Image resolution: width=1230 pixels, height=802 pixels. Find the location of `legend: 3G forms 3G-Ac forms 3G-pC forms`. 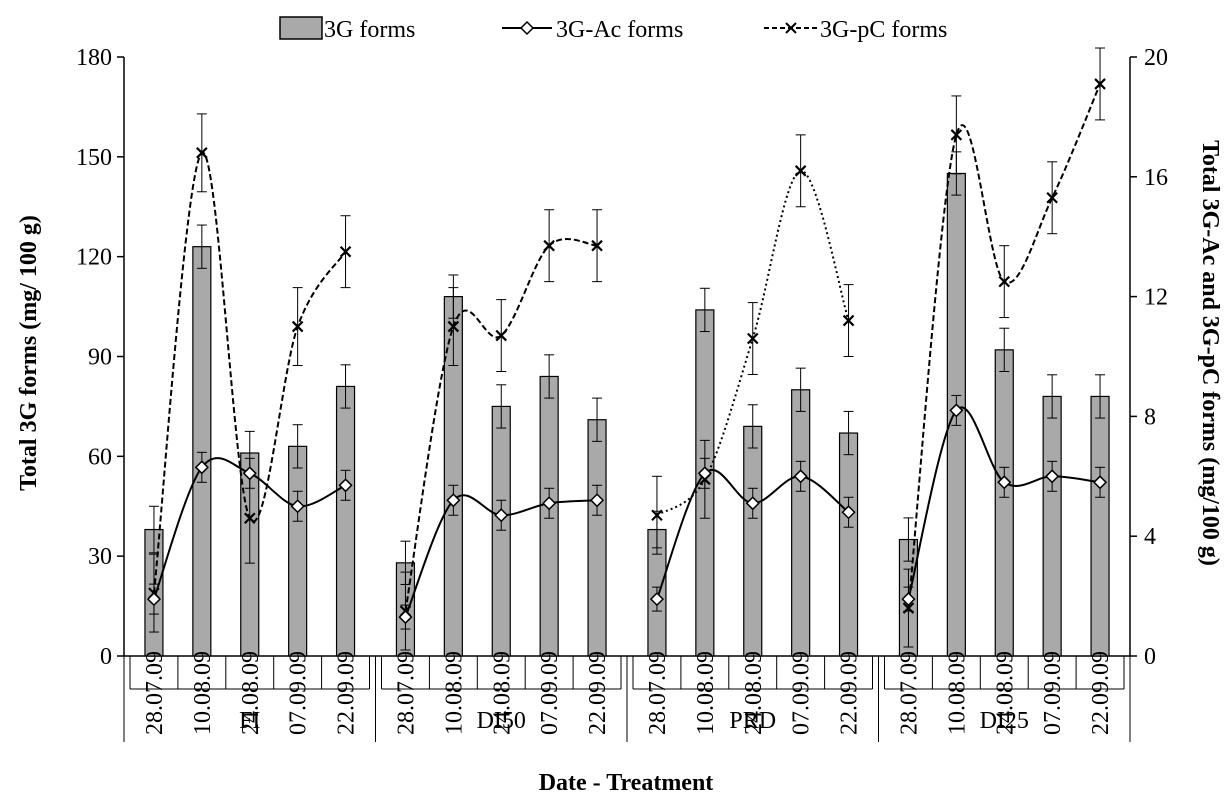

legend: 3G forms 3G-Ac forms 3G-pC forms is located at coordinates (613, 29).